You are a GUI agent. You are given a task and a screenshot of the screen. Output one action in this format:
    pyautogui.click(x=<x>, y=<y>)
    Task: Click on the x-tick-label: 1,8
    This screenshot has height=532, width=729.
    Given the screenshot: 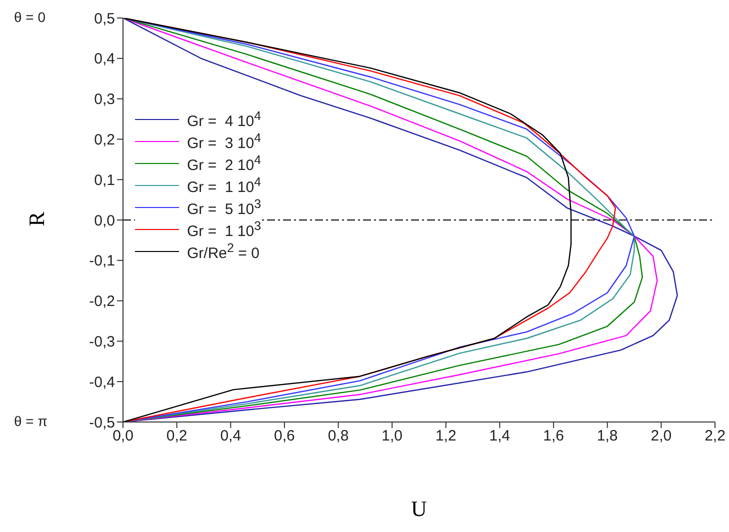 What is the action you would take?
    pyautogui.click(x=607, y=436)
    